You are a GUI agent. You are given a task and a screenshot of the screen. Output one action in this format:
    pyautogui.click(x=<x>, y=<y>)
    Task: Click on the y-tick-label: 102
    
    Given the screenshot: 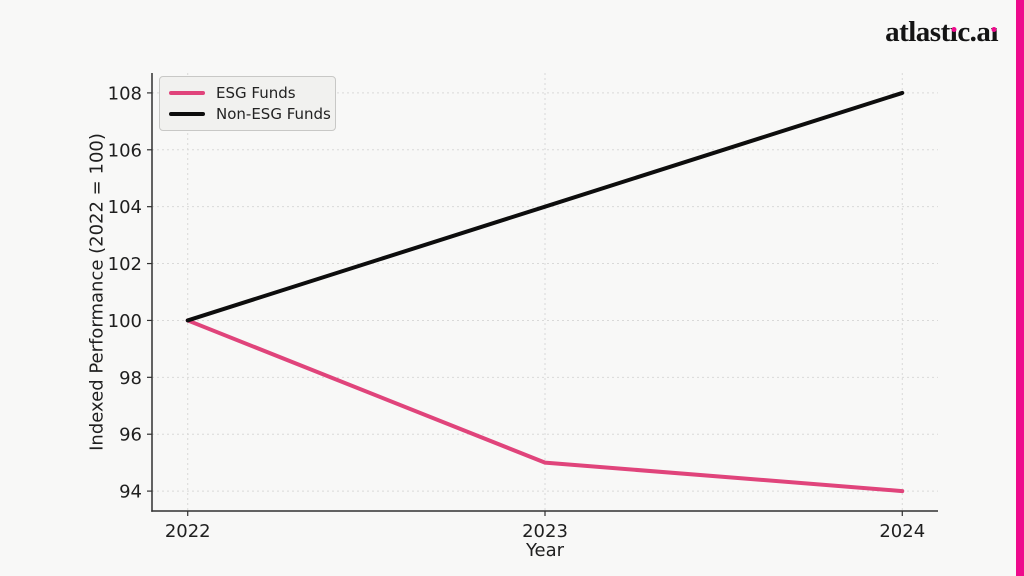 What is the action you would take?
    pyautogui.click(x=125, y=264)
    